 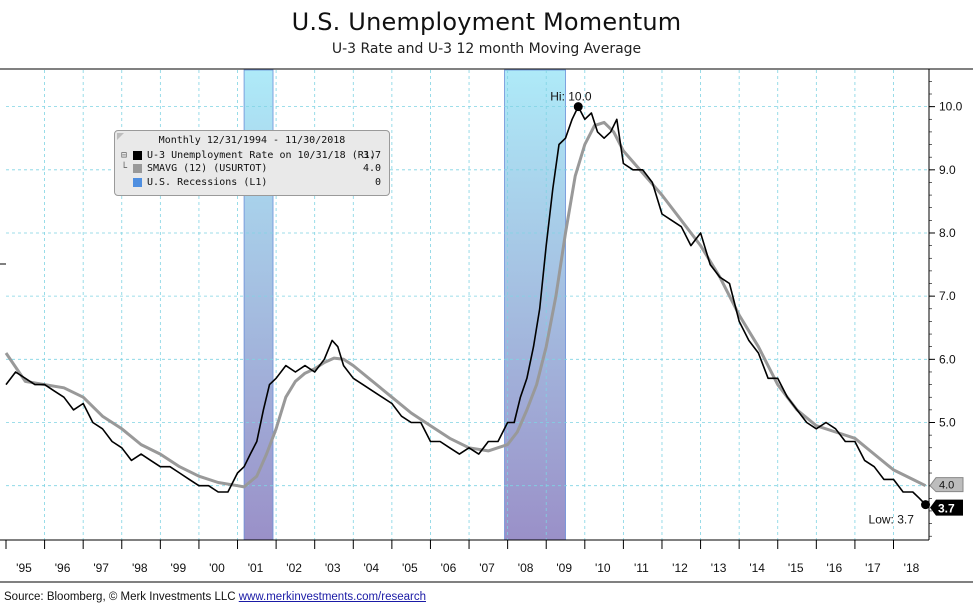 What do you see at coordinates (535, 305) in the screenshot?
I see `recession-band` at bounding box center [535, 305].